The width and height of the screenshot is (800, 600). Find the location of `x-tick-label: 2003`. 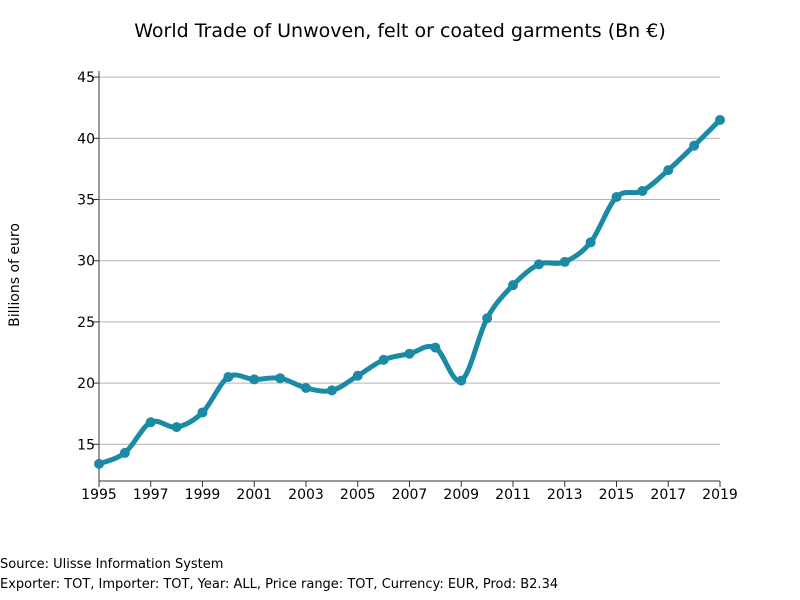

x-tick-label: 2003 is located at coordinates (306, 495).